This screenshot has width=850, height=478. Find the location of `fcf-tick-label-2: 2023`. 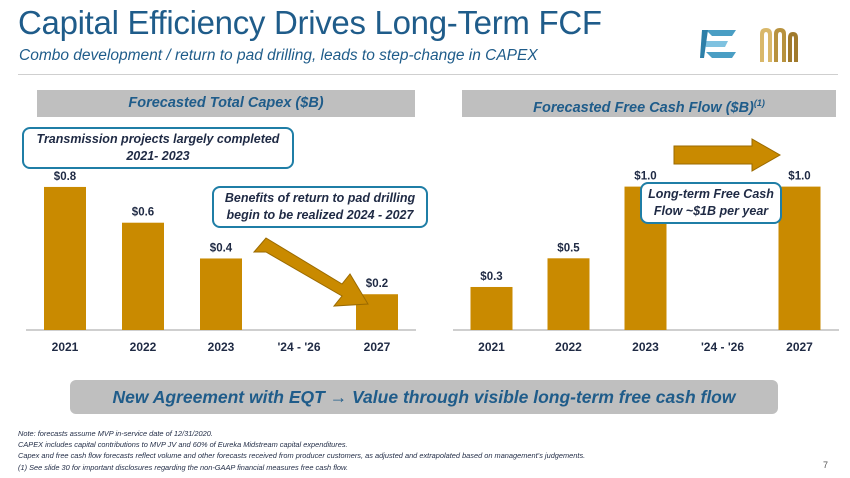

fcf-tick-label-2: 2023 is located at coordinates (645, 347).